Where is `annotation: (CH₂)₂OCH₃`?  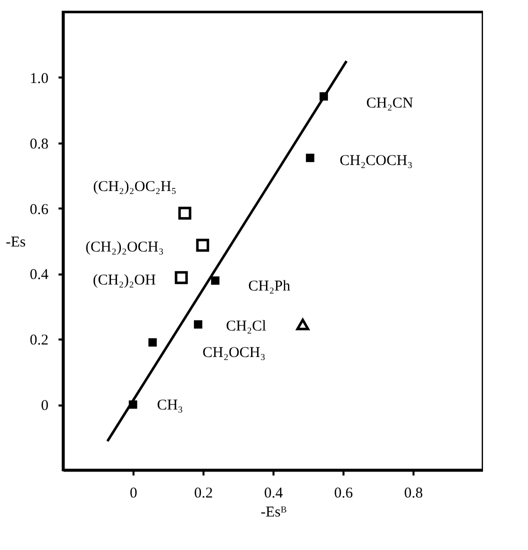 annotation: (CH₂)₂OCH₃ is located at coordinates (125, 247).